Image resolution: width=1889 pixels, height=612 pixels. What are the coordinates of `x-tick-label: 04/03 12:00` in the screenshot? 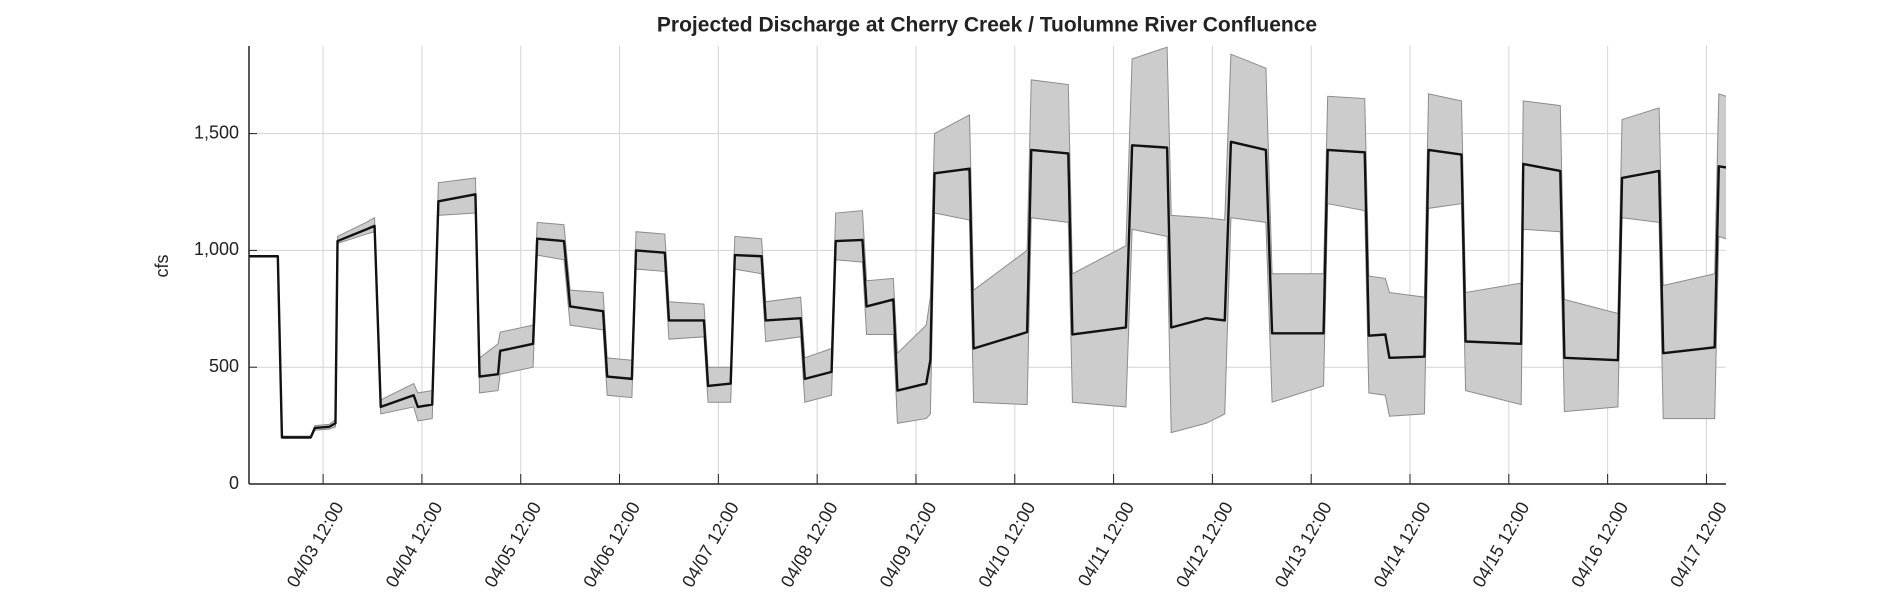 It's located at (315, 544).